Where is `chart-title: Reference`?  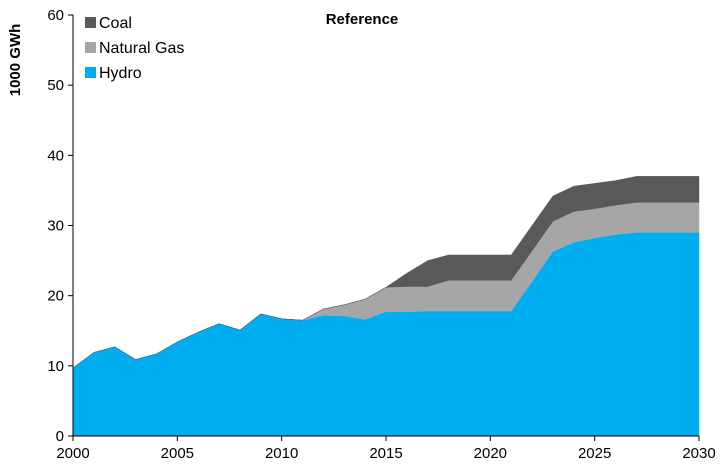 chart-title: Reference is located at coordinates (362, 19).